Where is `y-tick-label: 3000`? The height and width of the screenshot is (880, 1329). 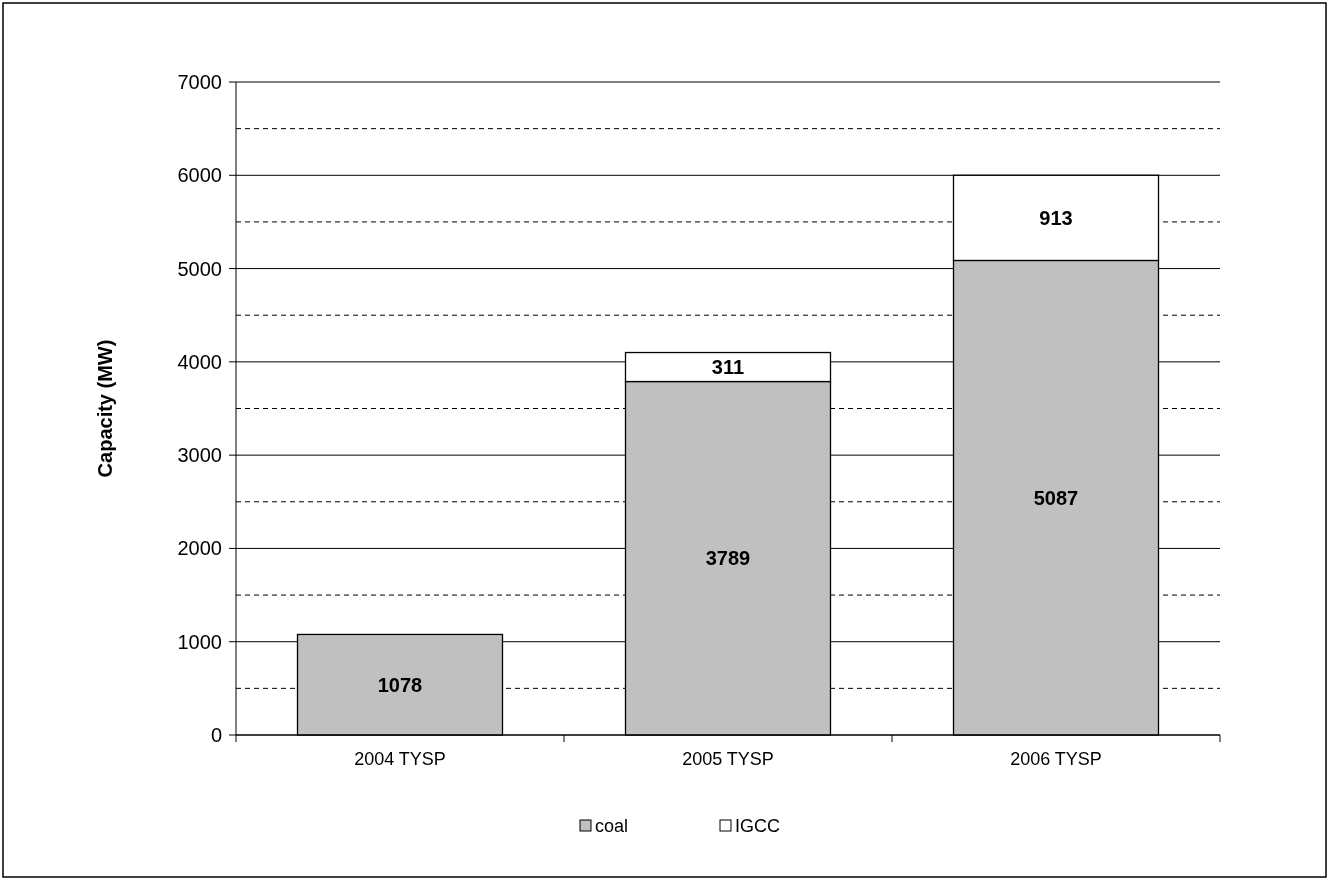
y-tick-label: 3000 is located at coordinates (199, 455).